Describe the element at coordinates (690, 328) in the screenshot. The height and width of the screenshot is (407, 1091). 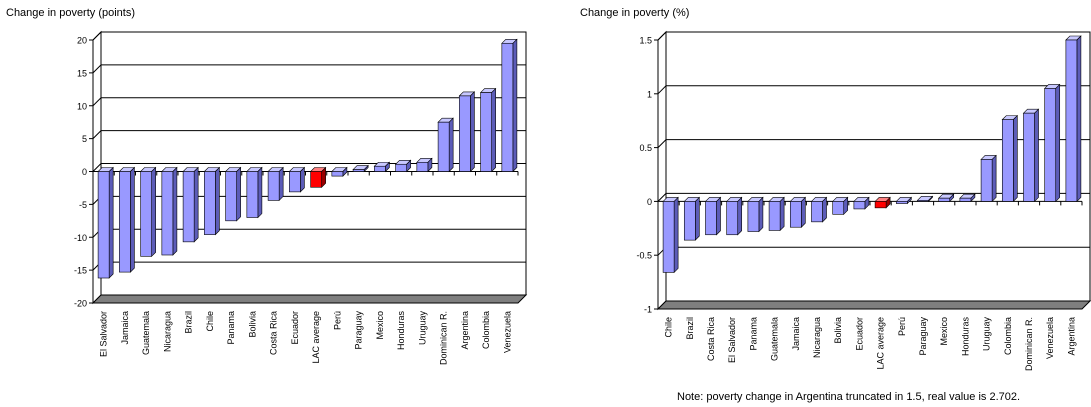
I see `category-label: Brazil` at that location.